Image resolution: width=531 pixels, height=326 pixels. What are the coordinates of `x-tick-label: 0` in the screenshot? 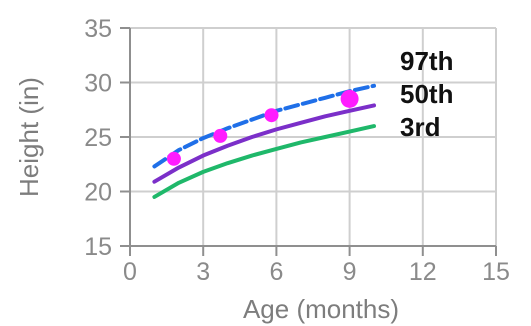 It's located at (130, 272).